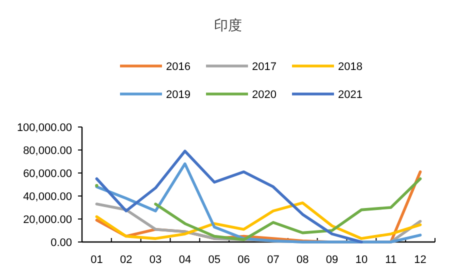  Describe the element at coordinates (264, 67) in the screenshot. I see `legend-label: 2017` at that location.